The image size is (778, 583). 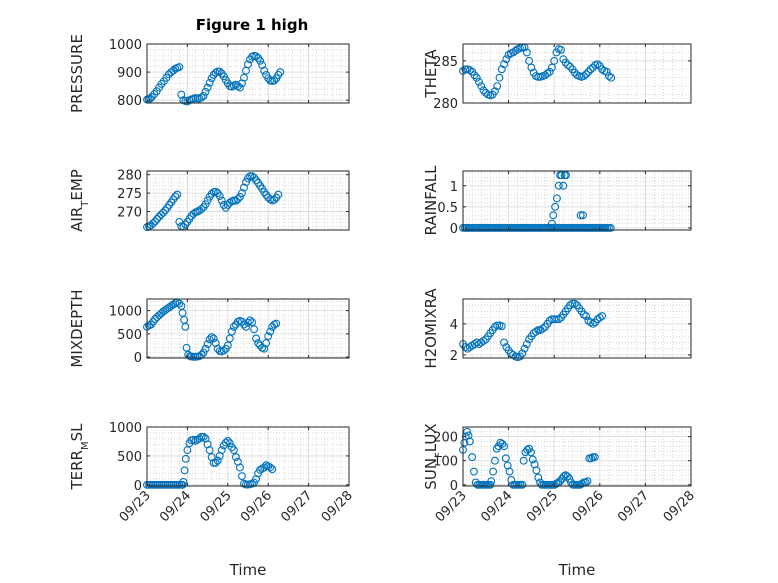 I want to click on x-tick-label: 09/25, so click(x=216, y=506).